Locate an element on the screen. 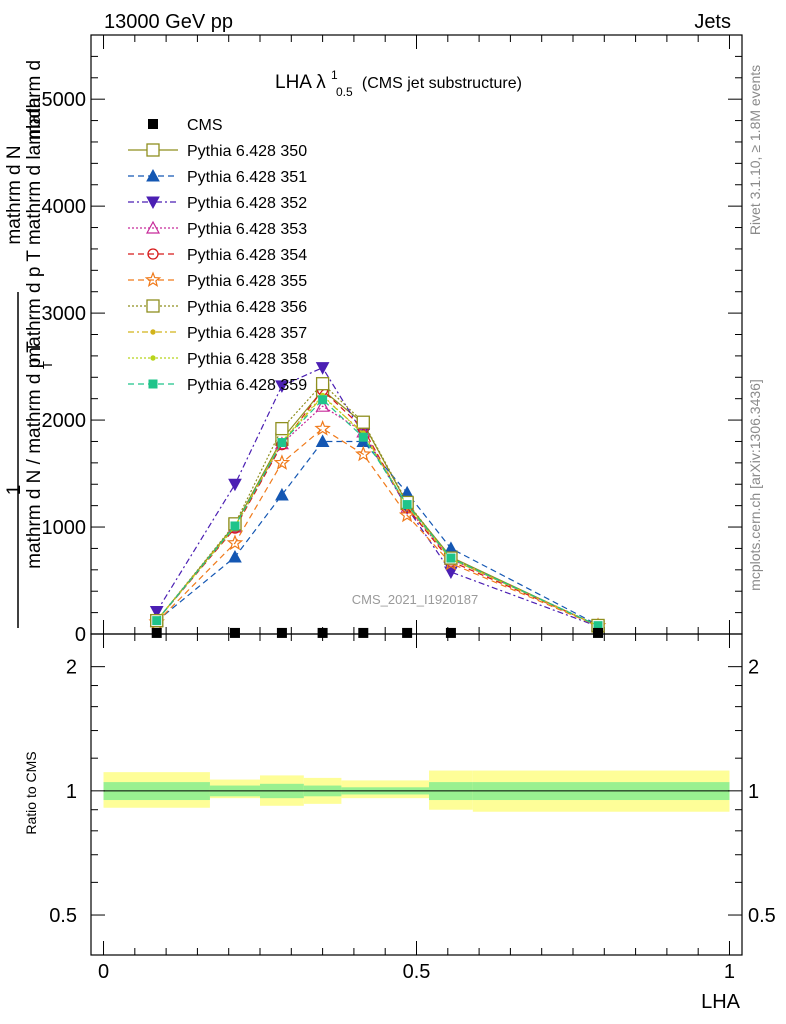  ratio-y-tick-label: 0.5 is located at coordinates (63, 916).